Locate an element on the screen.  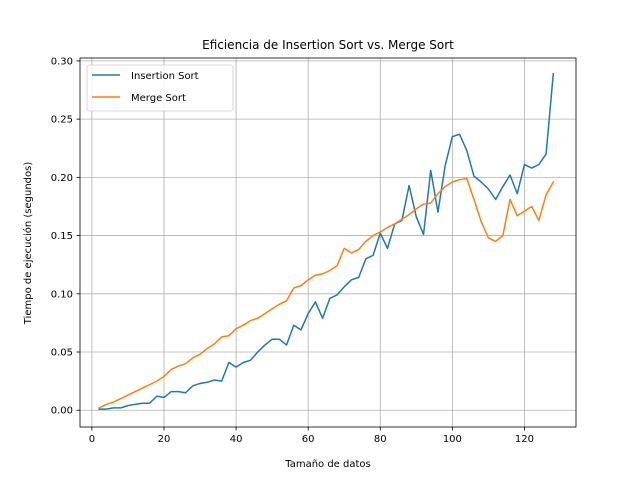
legend-label-insertion-sort: Insertion Sort is located at coordinates (165, 76).